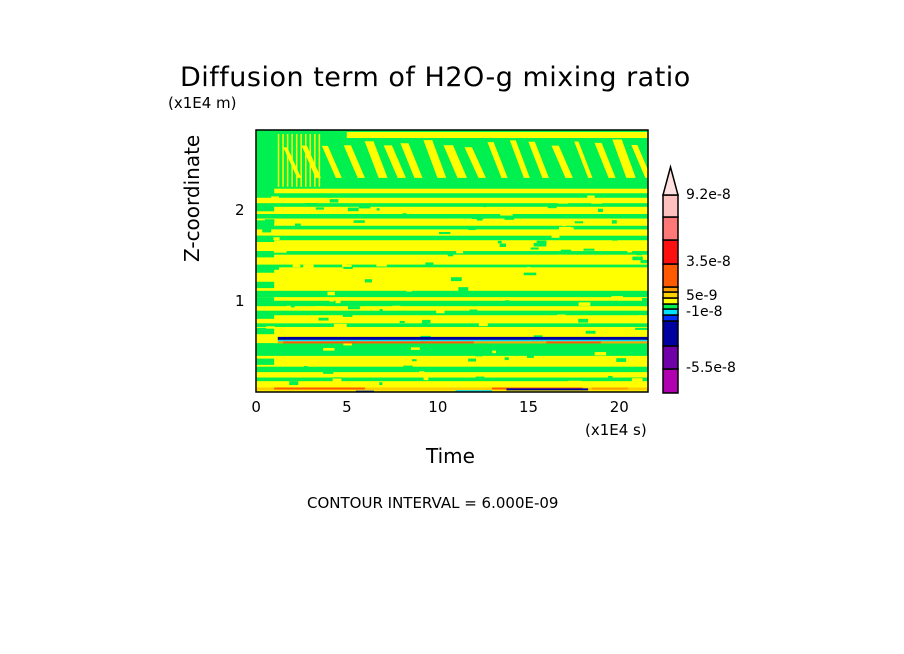  Describe the element at coordinates (670, 180) in the screenshot. I see `colorbar-arrow` at that location.